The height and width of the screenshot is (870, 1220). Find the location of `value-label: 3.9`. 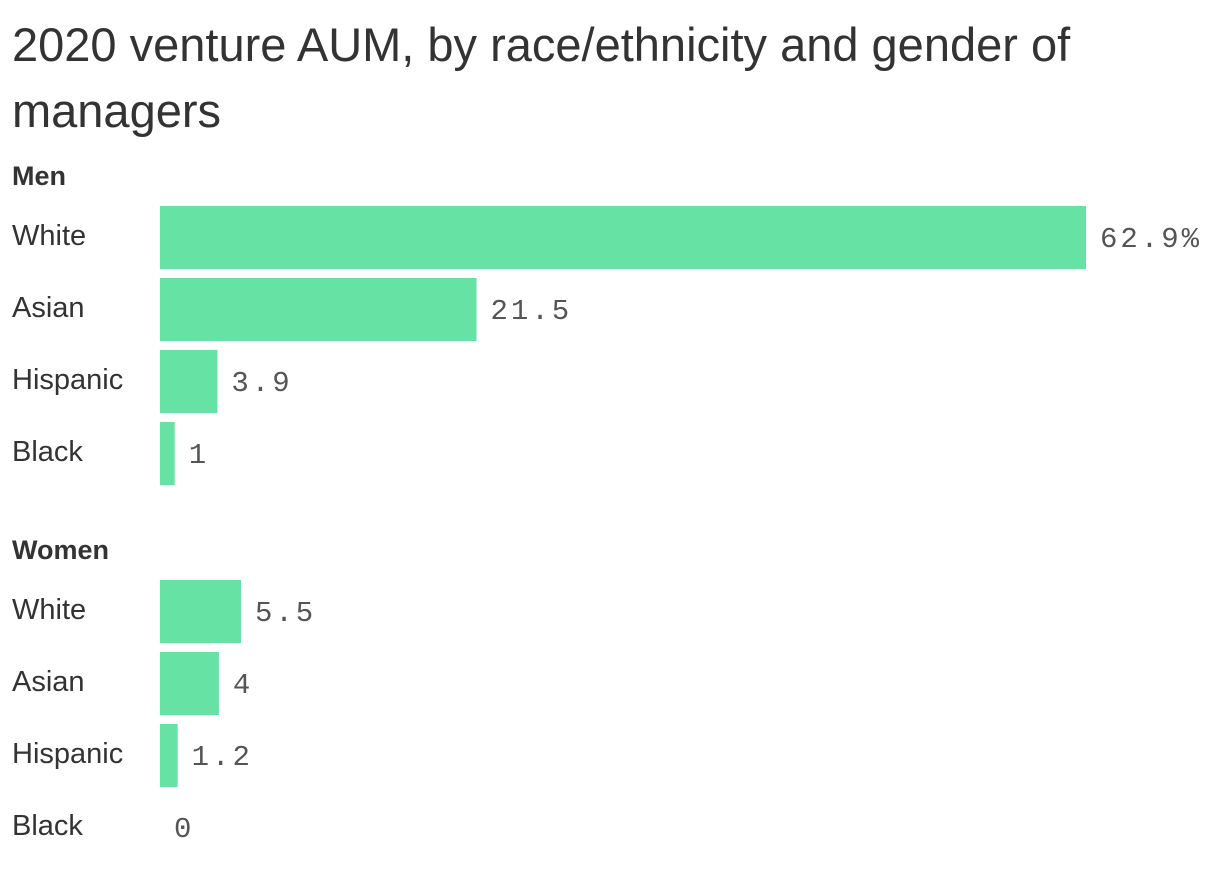

value-label: 3.9 is located at coordinates (261, 383).